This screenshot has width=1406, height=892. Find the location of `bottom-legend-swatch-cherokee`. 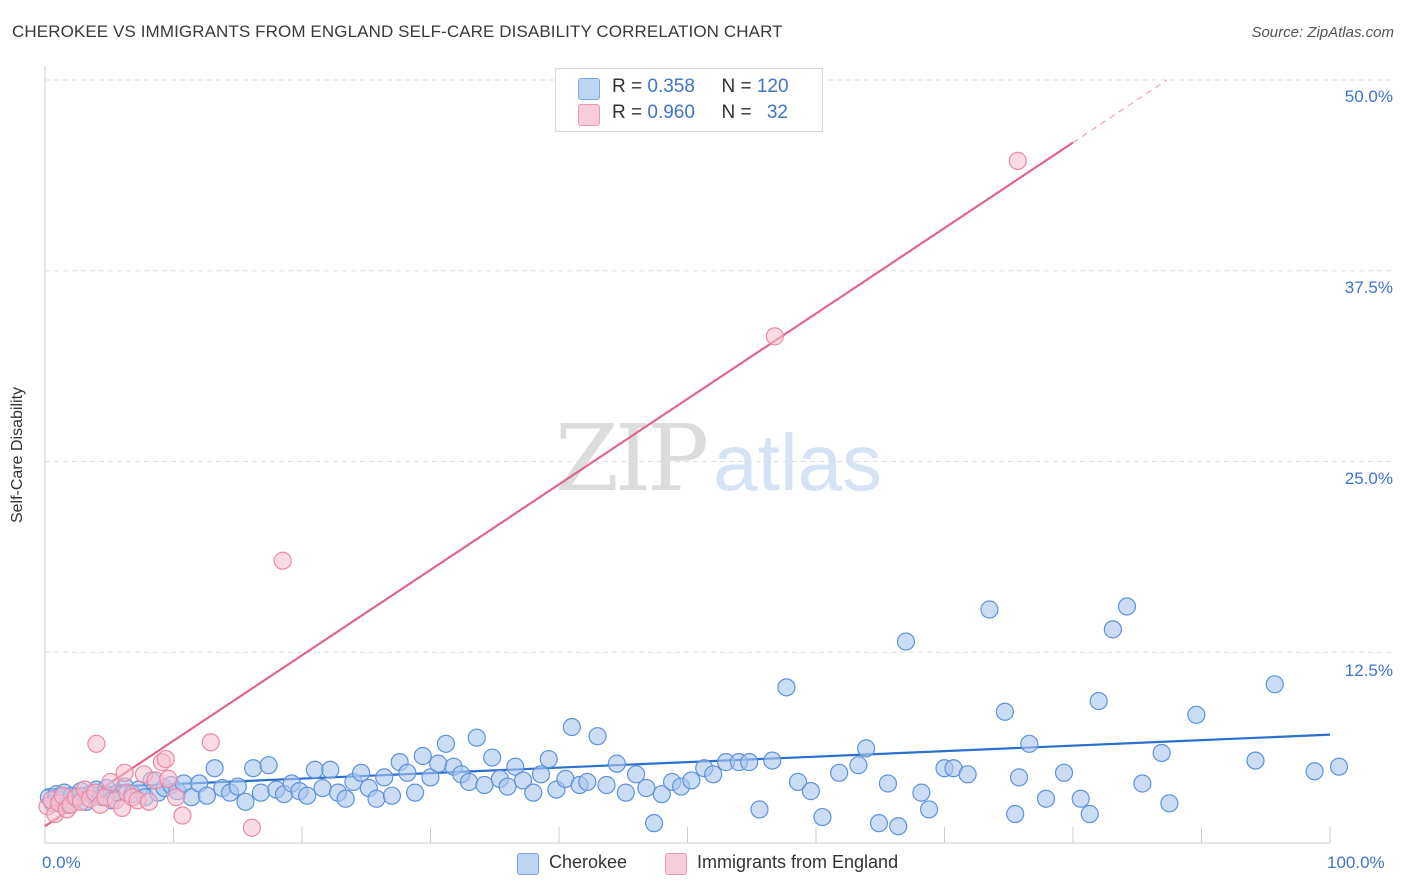

bottom-legend-swatch-cherokee is located at coordinates (528, 864).